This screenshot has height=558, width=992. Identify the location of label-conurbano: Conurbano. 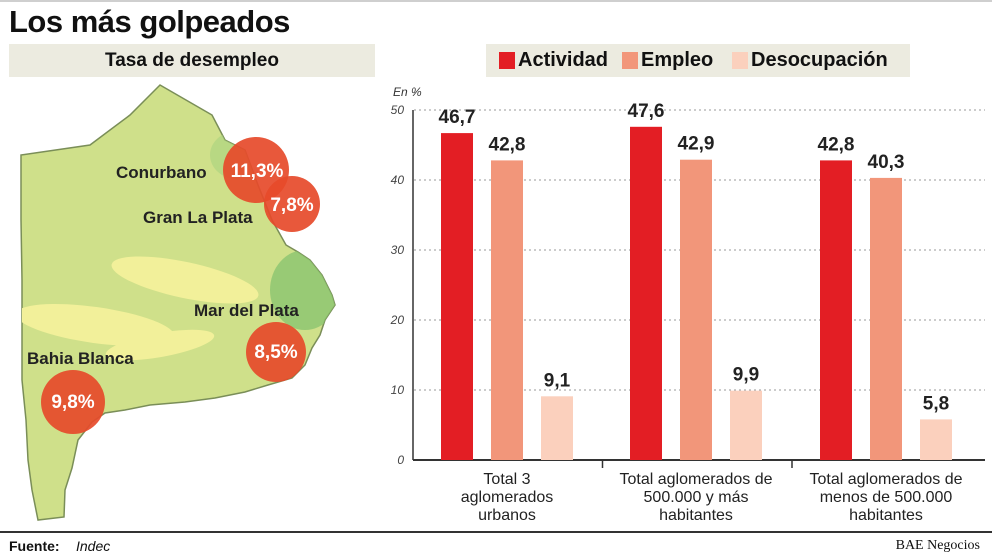
(161, 172).